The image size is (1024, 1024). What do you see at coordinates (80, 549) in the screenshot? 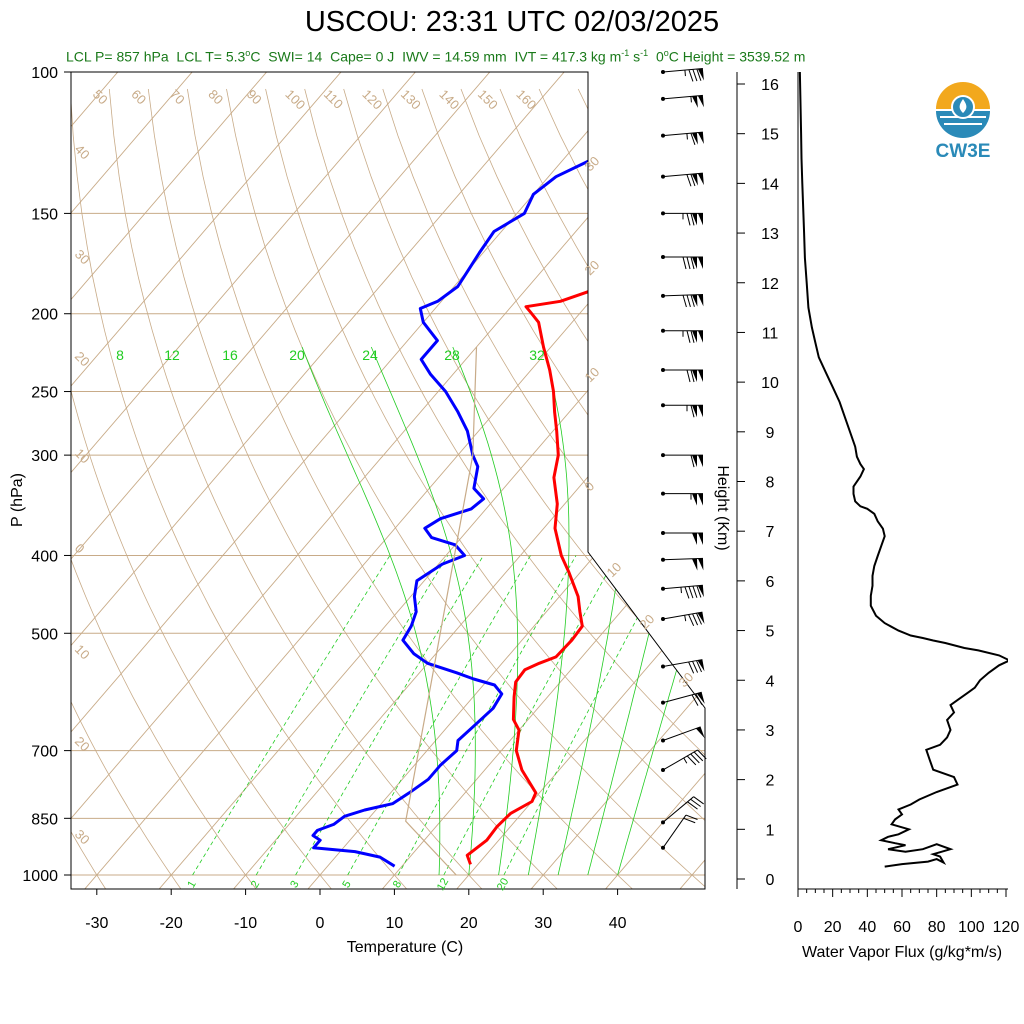
I see `isotherm-label-left: 0` at bounding box center [80, 549].